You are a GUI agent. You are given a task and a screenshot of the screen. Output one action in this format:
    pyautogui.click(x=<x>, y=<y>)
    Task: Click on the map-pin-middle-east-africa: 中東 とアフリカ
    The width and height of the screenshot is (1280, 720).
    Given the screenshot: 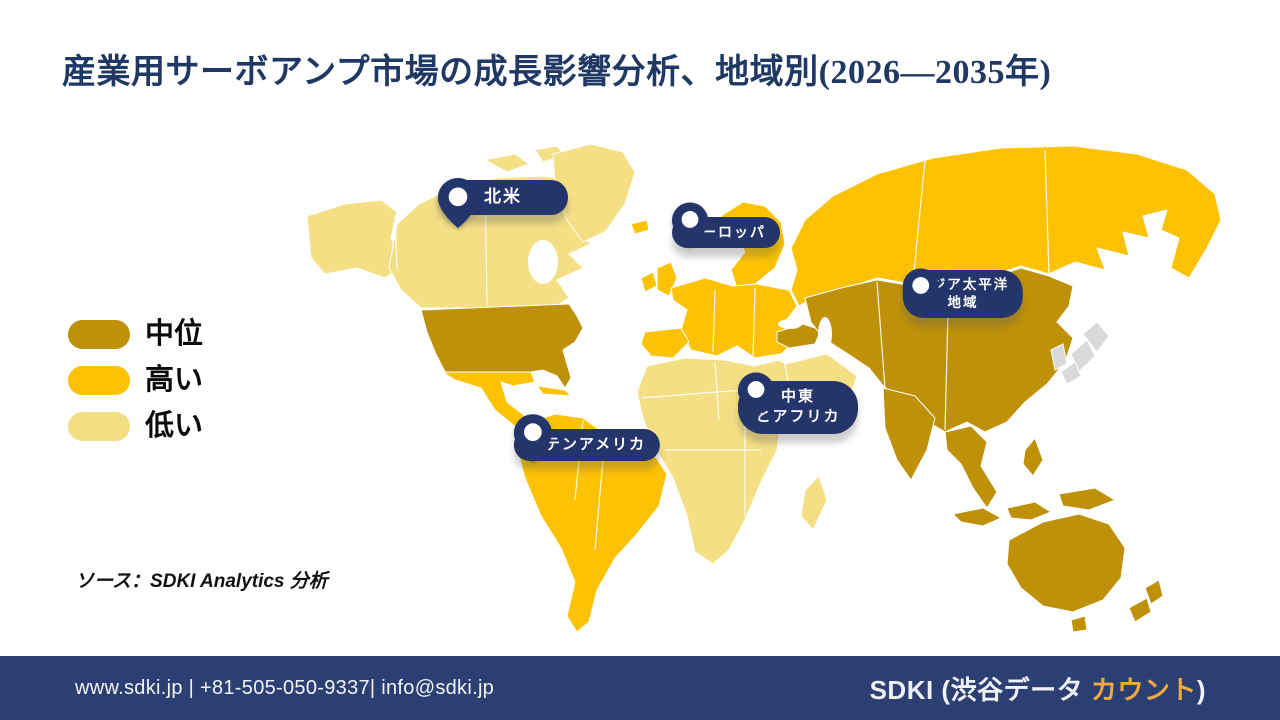 What is the action you would take?
    pyautogui.click(x=798, y=403)
    